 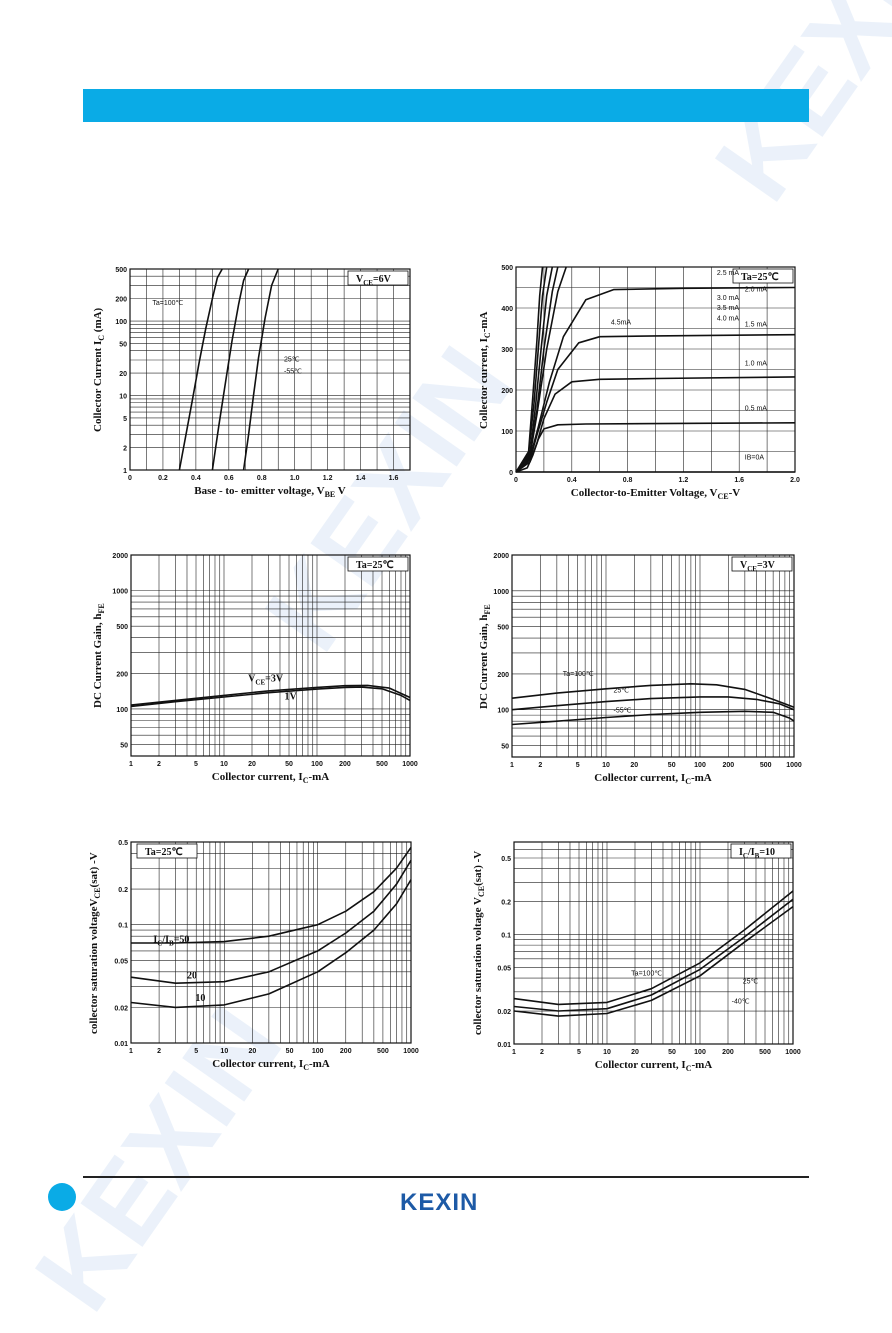 What do you see at coordinates (507, 309) in the screenshot?
I see `y-tick-label: 400` at bounding box center [507, 309].